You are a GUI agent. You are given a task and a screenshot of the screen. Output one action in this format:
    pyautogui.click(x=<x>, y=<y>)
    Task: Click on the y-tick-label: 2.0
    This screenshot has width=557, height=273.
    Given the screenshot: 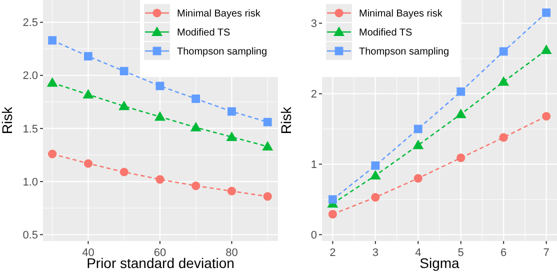 What is the action you would take?
    pyautogui.click(x=30, y=76)
    